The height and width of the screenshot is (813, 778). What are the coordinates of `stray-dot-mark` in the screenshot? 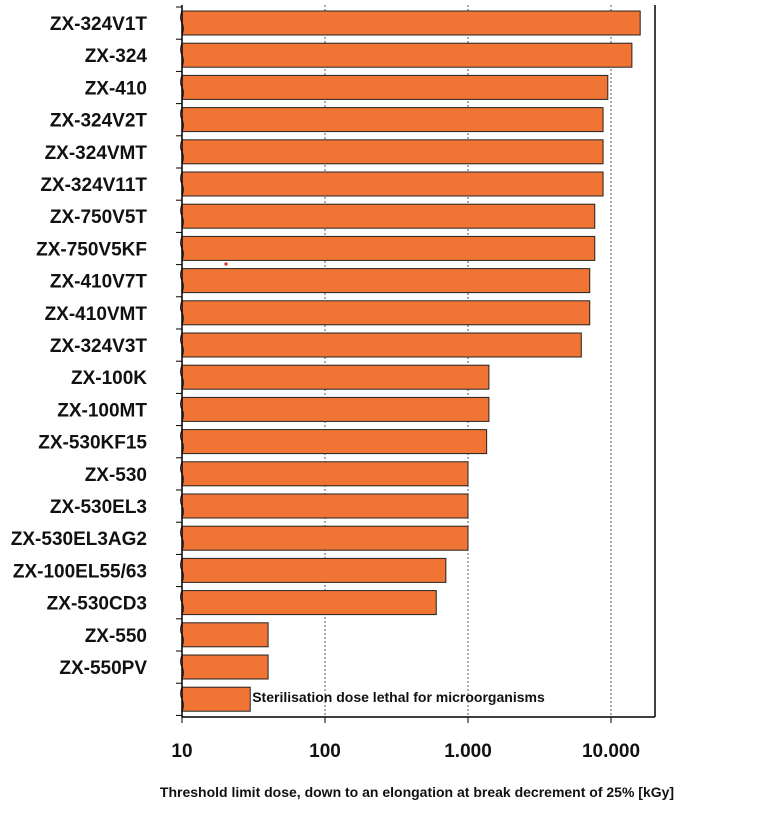 It's located at (226, 264).